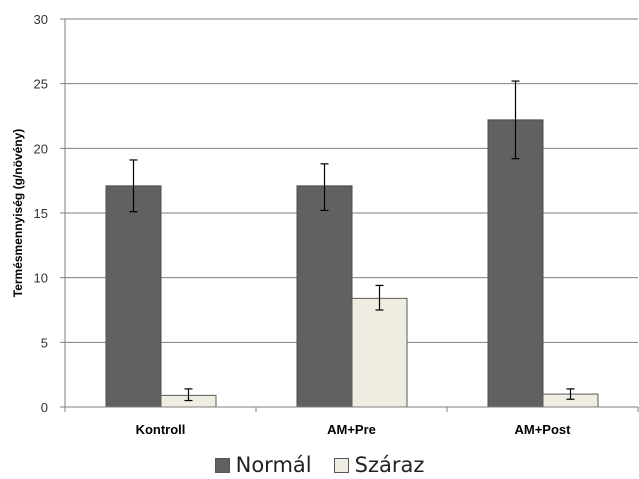  What do you see at coordinates (41, 278) in the screenshot?
I see `y-tick-label: 10` at bounding box center [41, 278].